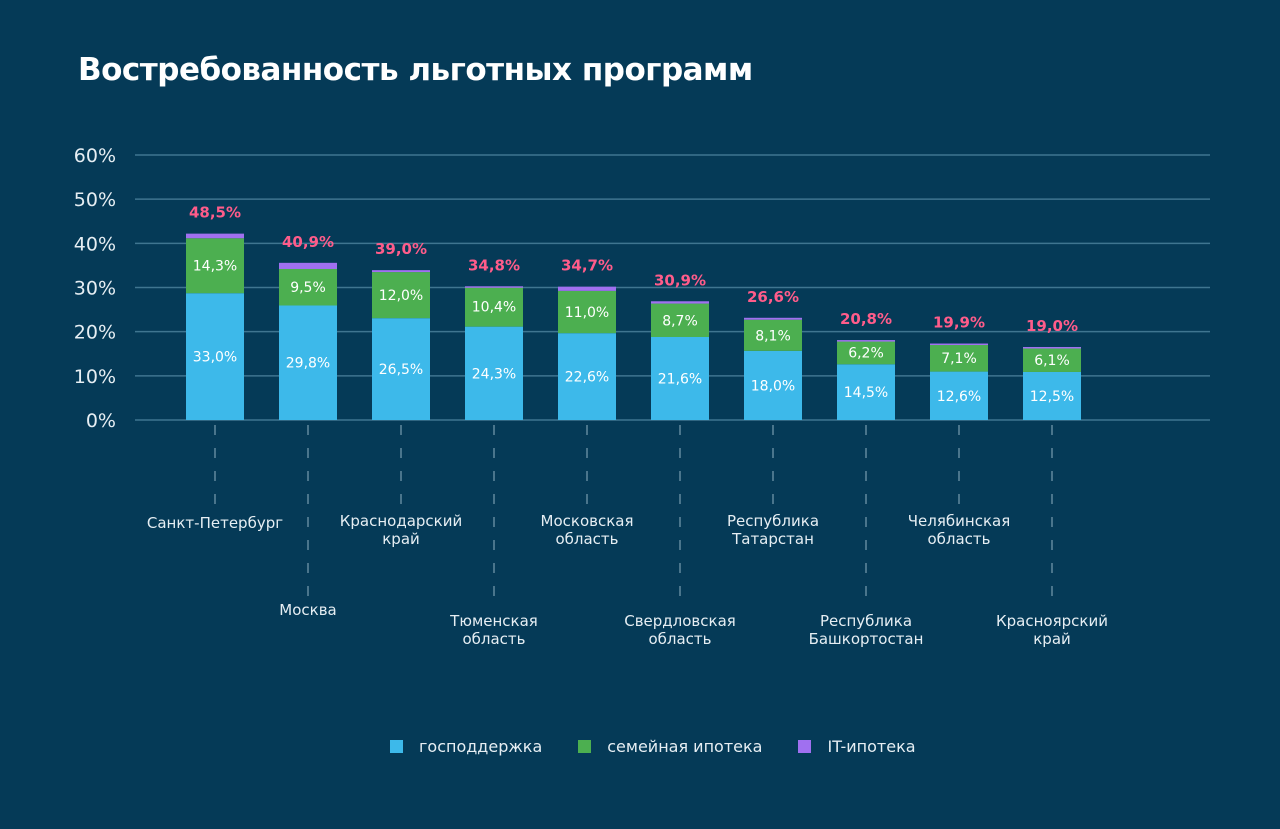 The width and height of the screenshot is (1280, 829). Describe the element at coordinates (959, 323) in the screenshot. I see `total-label: 19,9%` at that location.